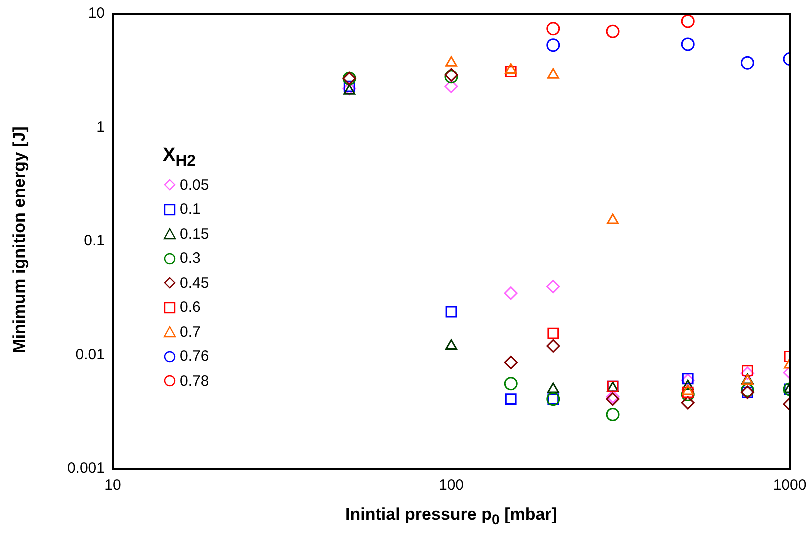  I want to click on y-tick-label: 0.1, so click(94, 241).